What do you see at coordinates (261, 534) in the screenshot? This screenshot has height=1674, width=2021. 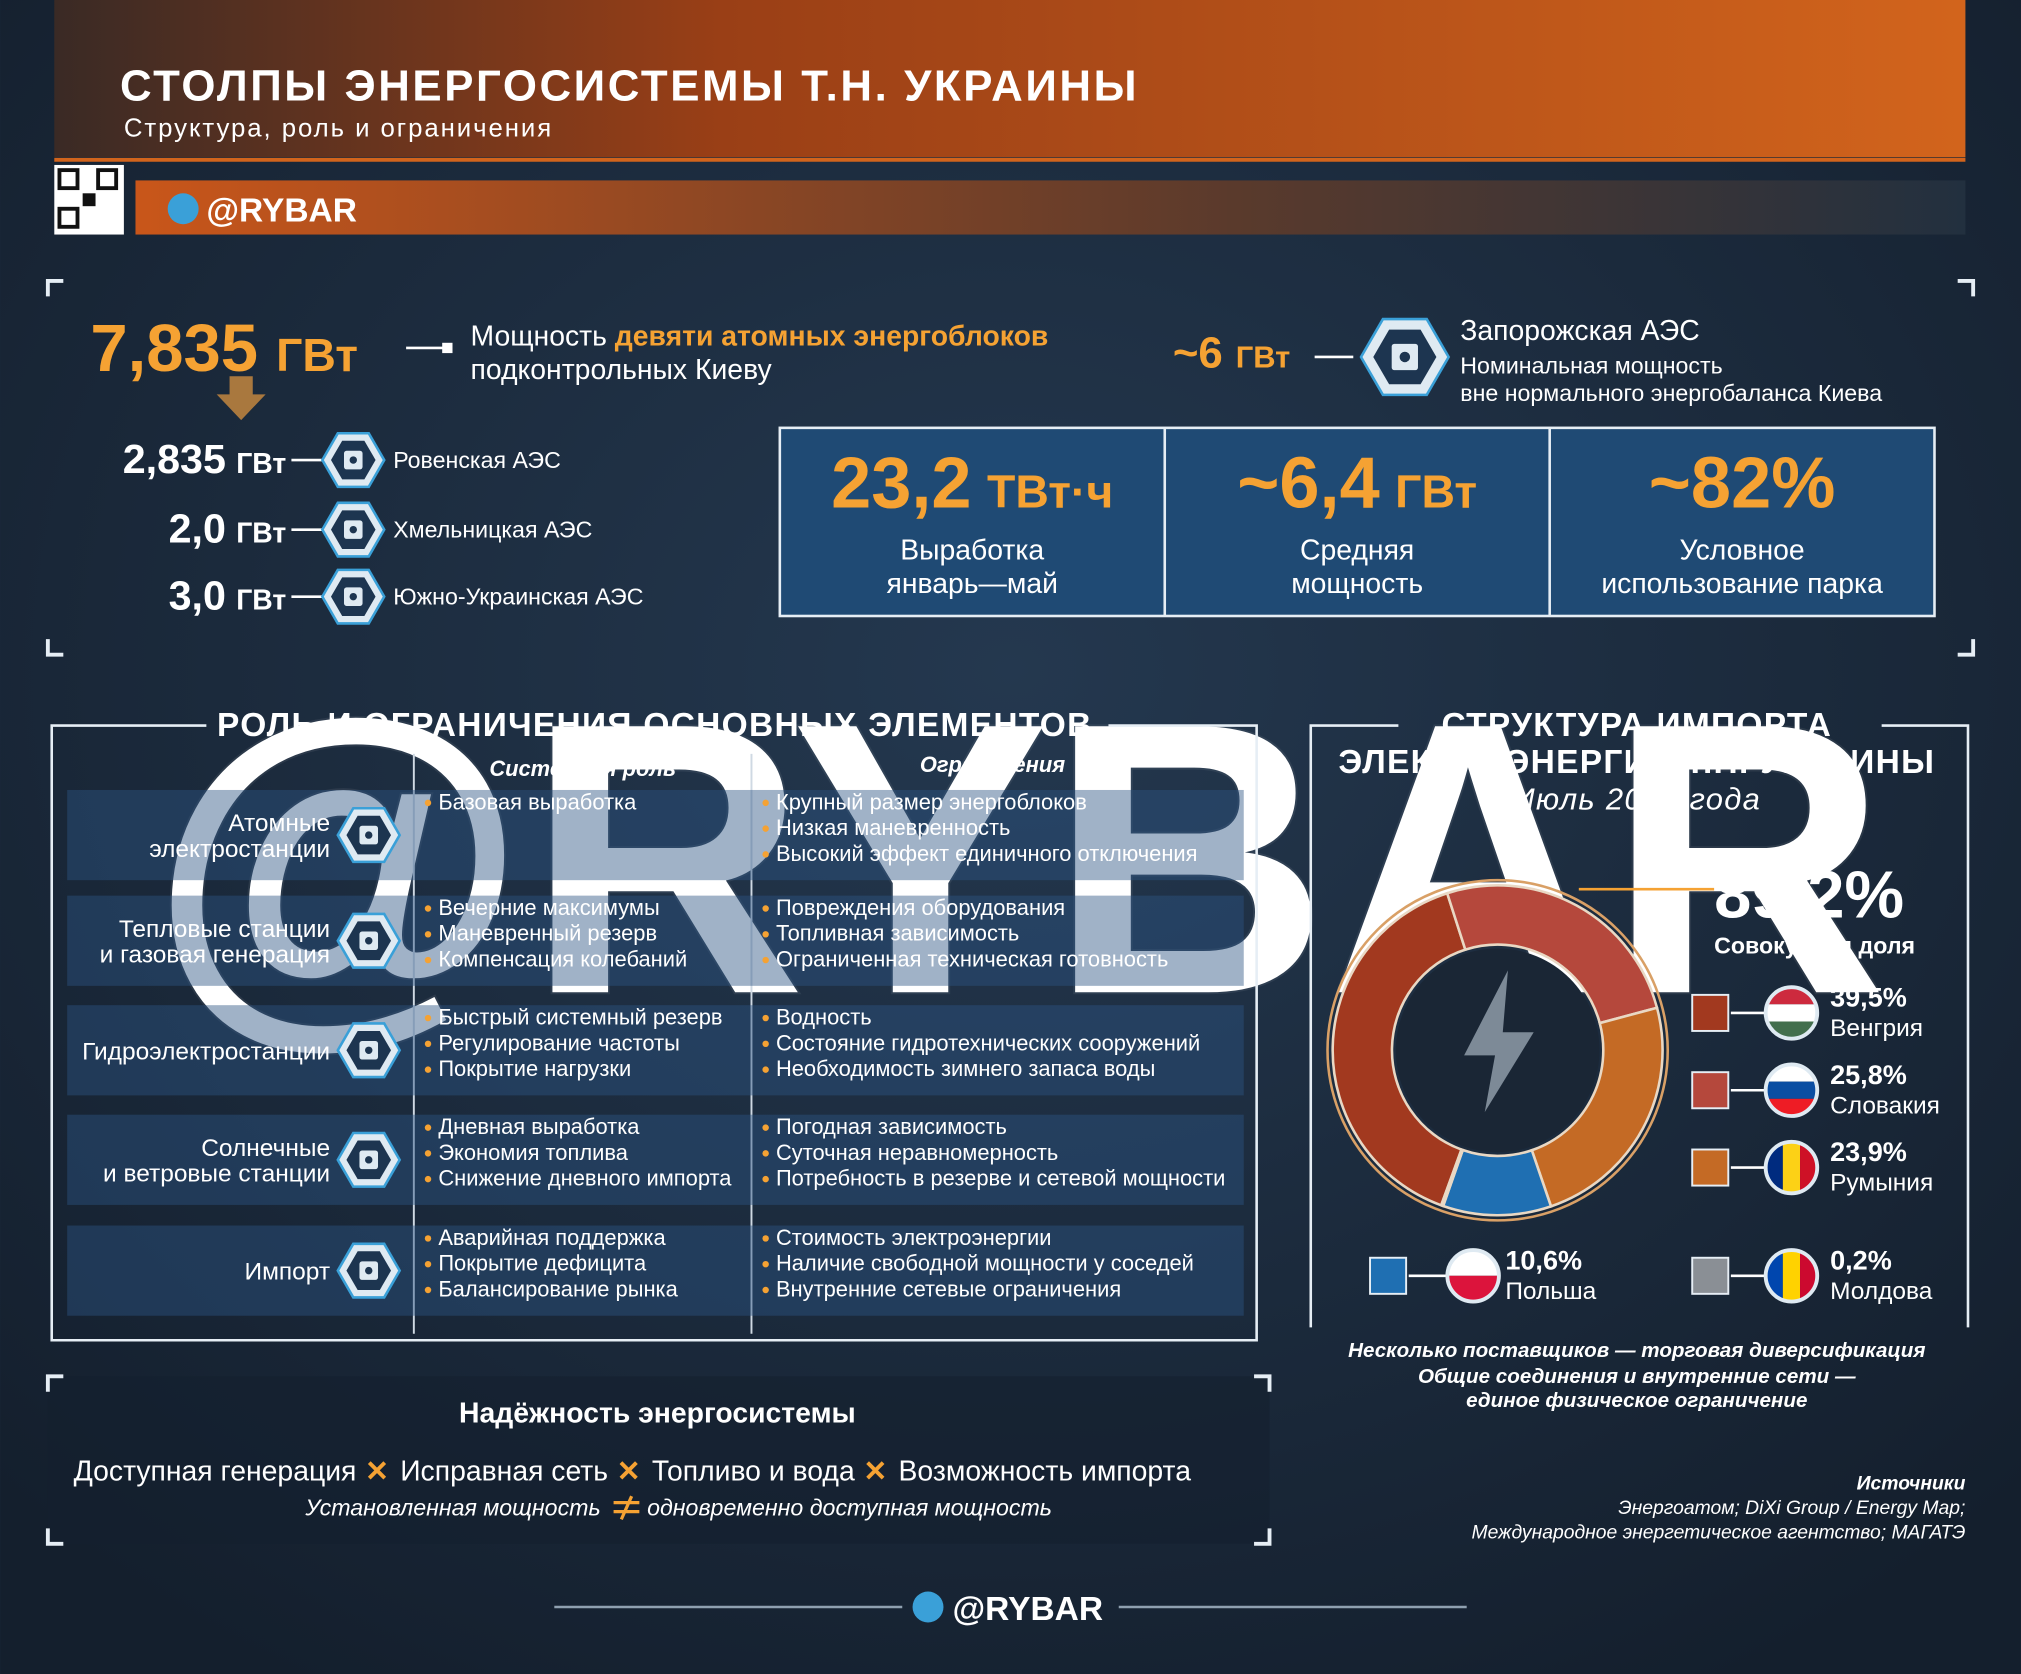 I see `plant-capacity-part: ГВт` at bounding box center [261, 534].